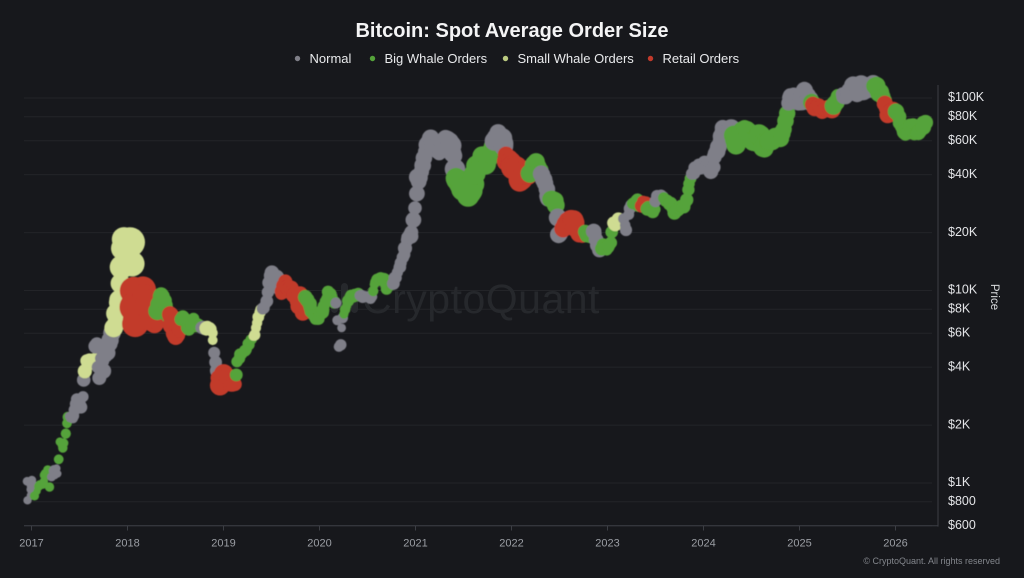 Image resolution: width=1024 pixels, height=578 pixels. Describe the element at coordinates (703, 544) in the screenshot. I see `svg-text: 2024` at that location.